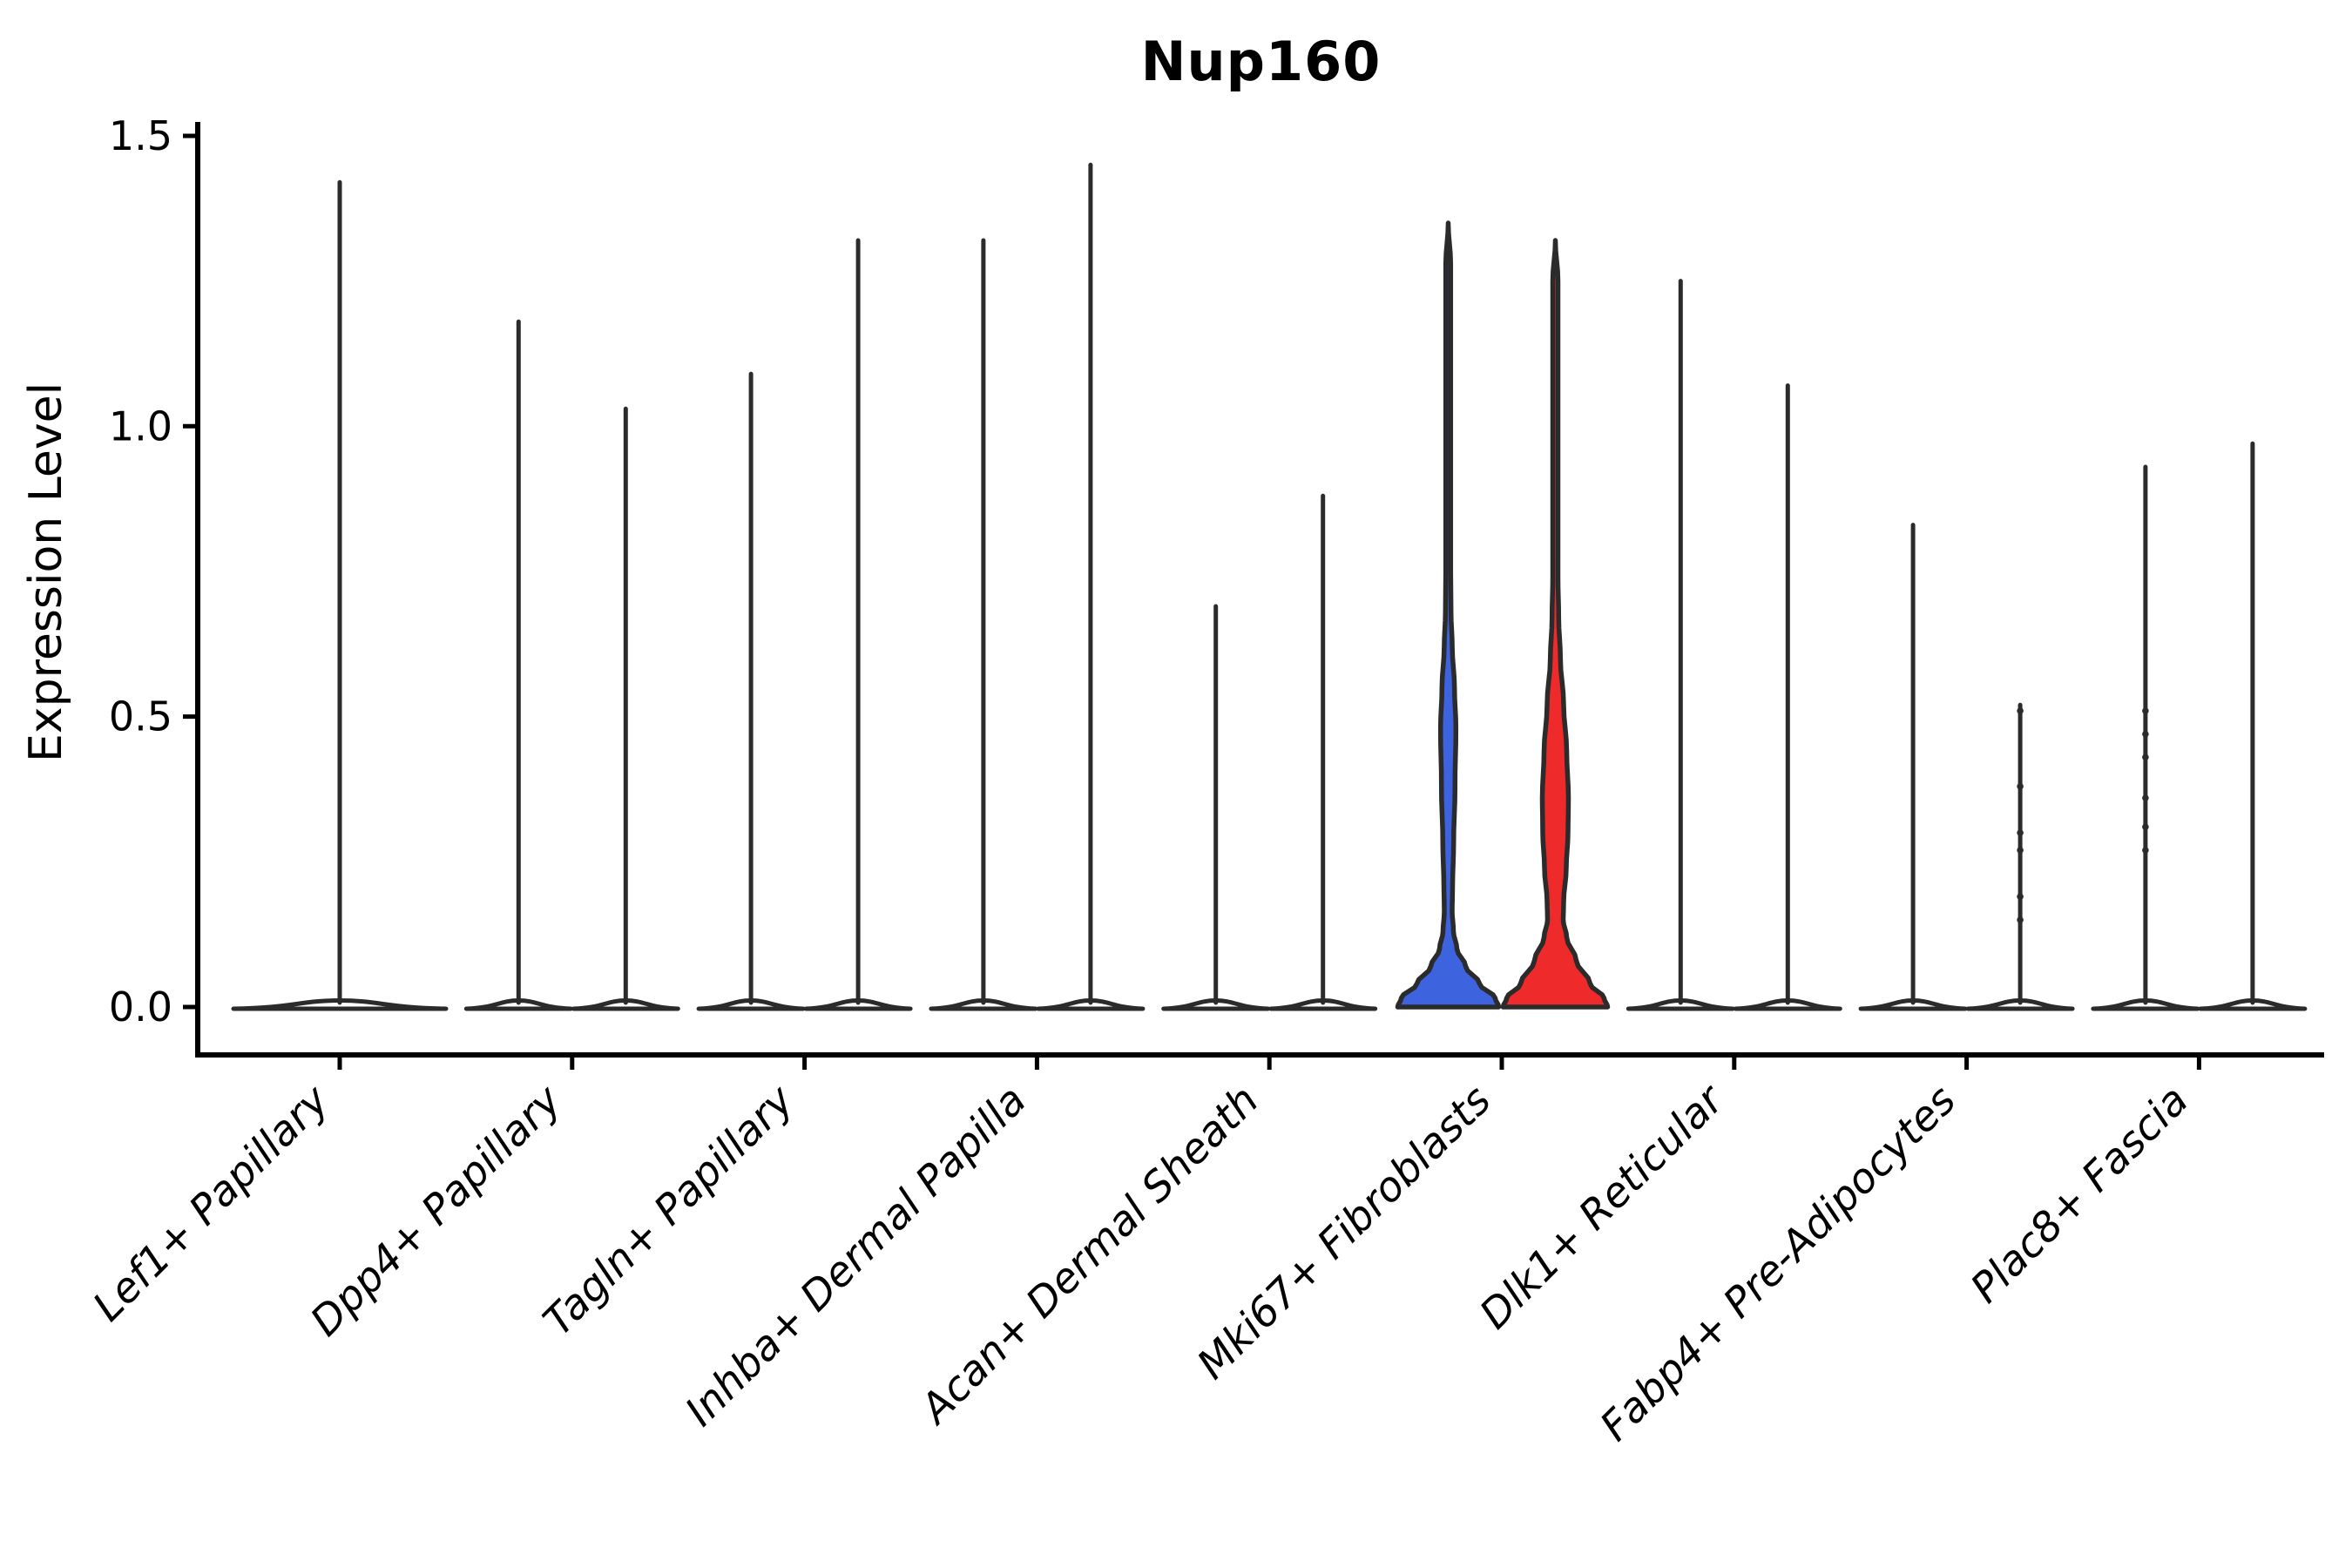 The width and height of the screenshot is (2352, 1568). Describe the element at coordinates (140, 1007) in the screenshot. I see `y-tick-label: 0.0` at that location.